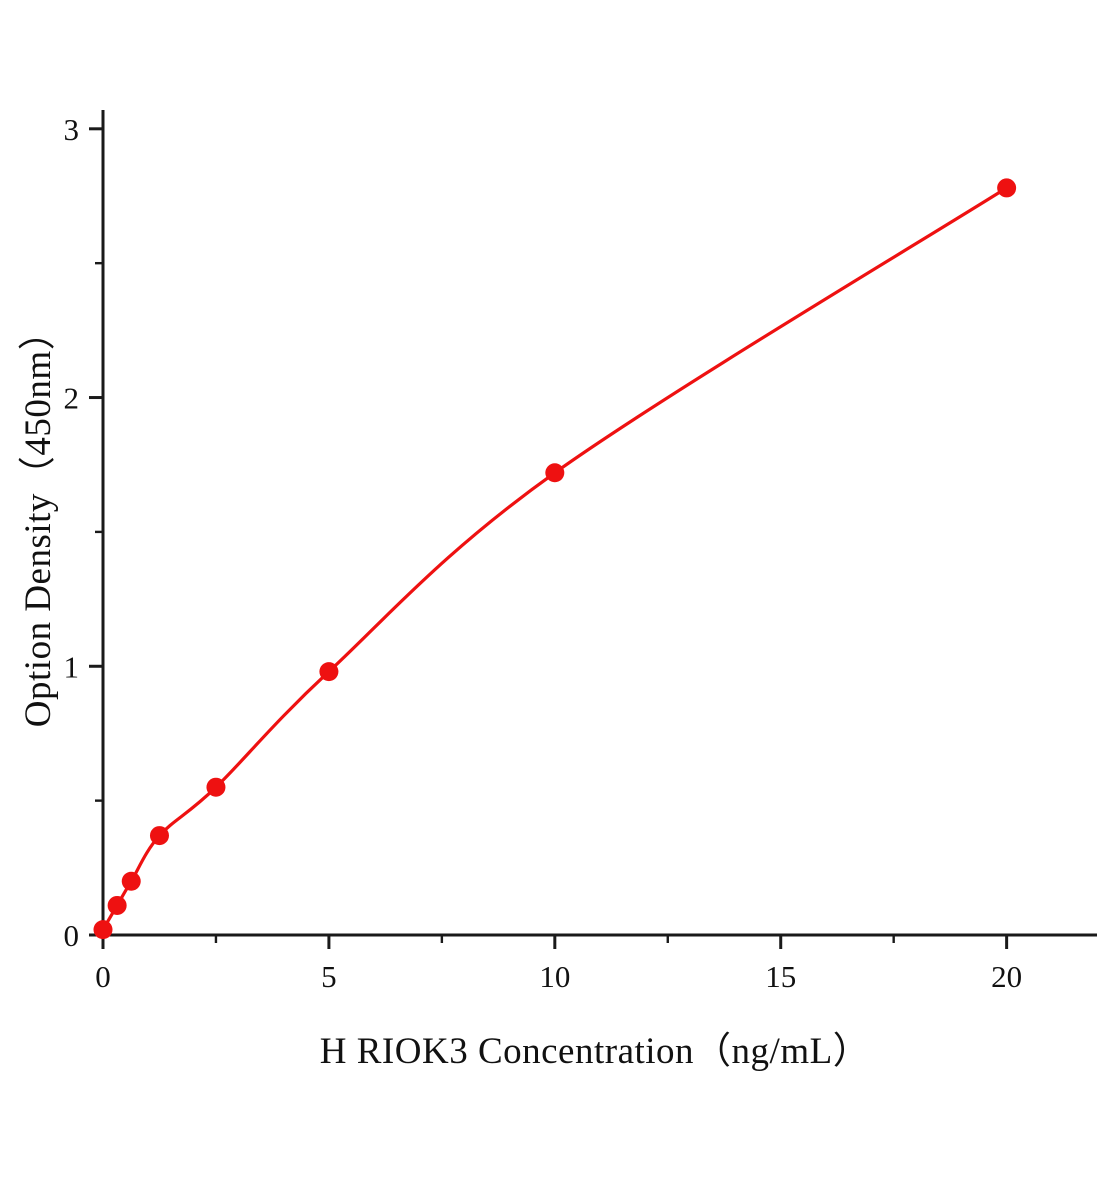 The image size is (1104, 1200). Describe the element at coordinates (72, 129) in the screenshot. I see `y-tick-label: 3` at that location.